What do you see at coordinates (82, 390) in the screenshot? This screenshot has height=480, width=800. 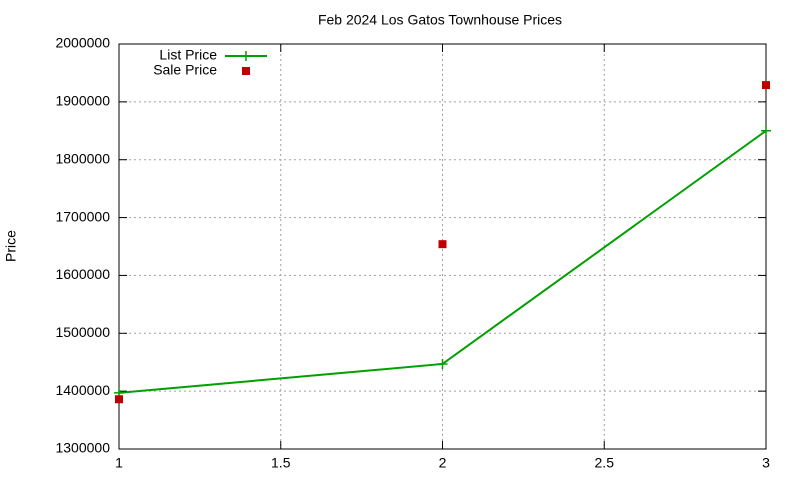 I see `y-tick-label: 1400000` at bounding box center [82, 390].